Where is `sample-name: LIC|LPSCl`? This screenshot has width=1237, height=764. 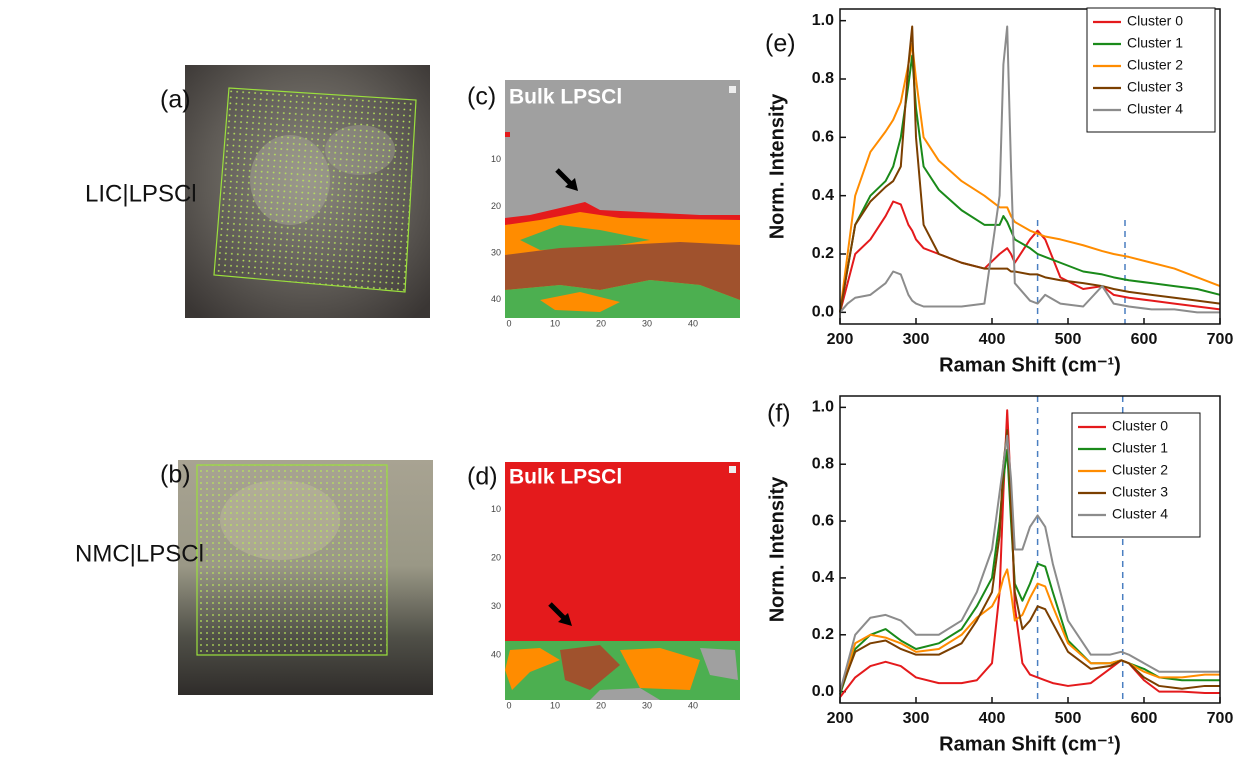 sample-name: LIC|LPSCl is located at coordinates (141, 193).